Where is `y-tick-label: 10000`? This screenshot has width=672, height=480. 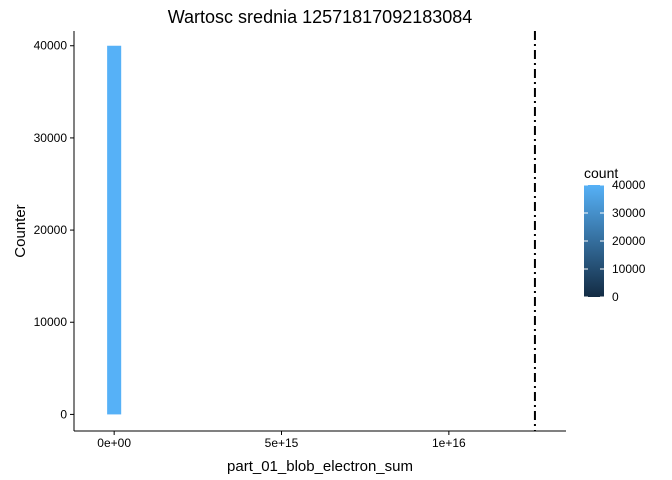 y-tick-label: 10000 is located at coordinates (51, 322).